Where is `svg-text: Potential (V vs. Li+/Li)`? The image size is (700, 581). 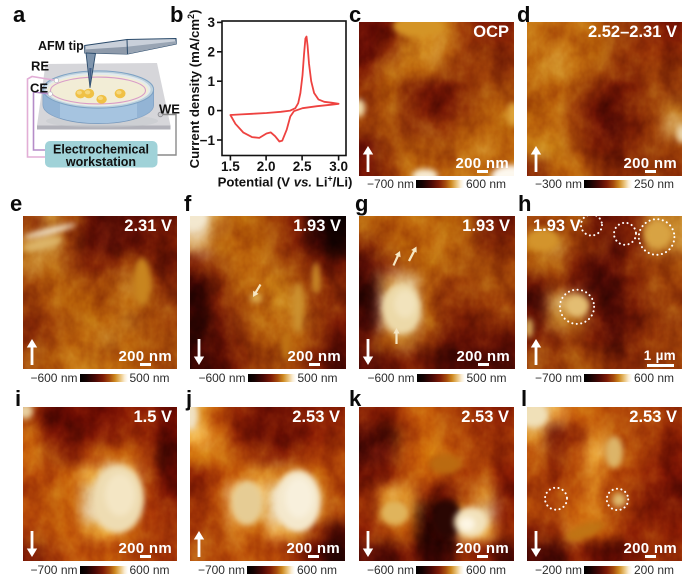
svg-text: Potential (V vs. Li+/Li) is located at coordinates (285, 182).